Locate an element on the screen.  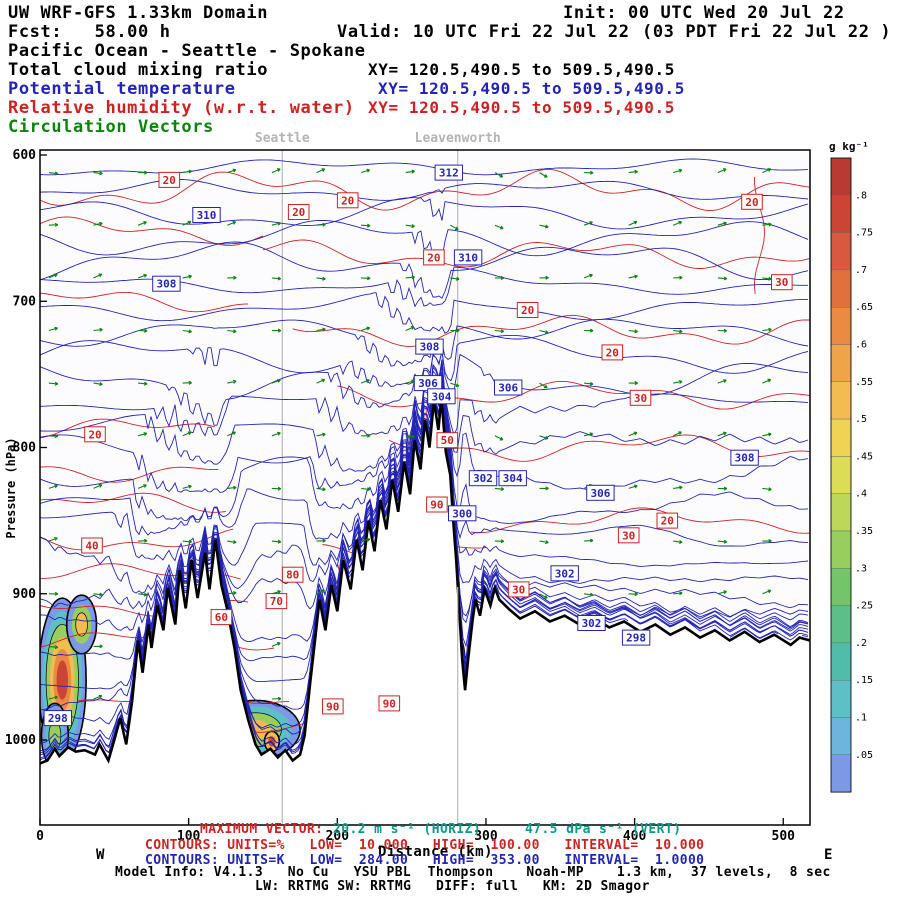
cross-section-title: Pacific Ocean - Seattle - Spokane is located at coordinates (187, 51).